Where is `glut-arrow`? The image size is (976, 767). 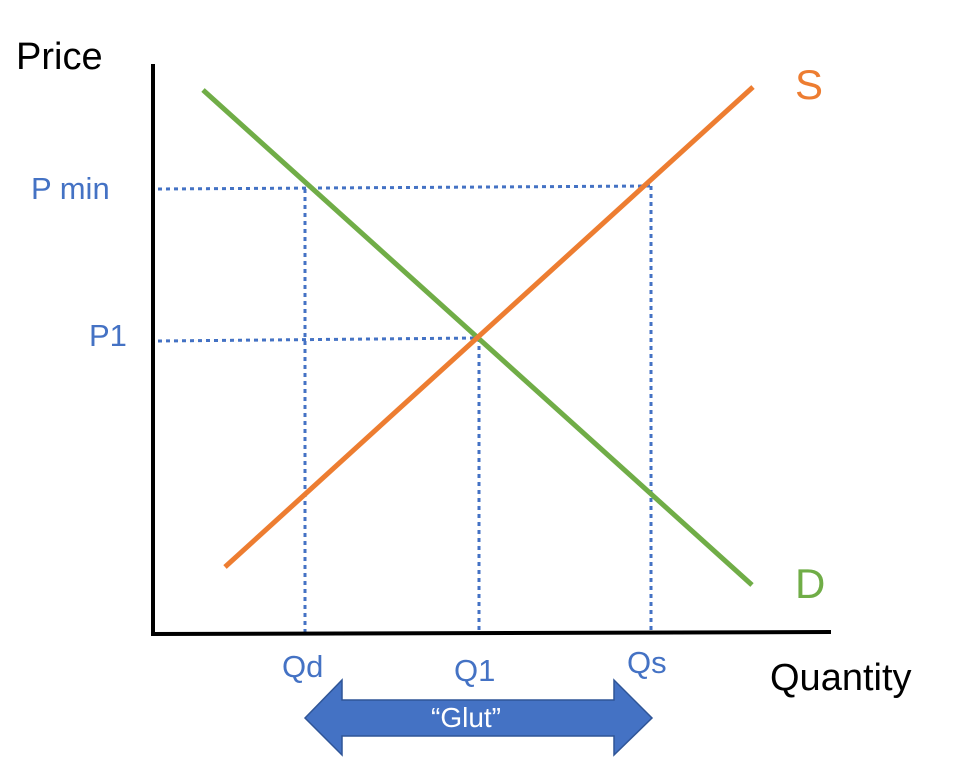
glut-arrow is located at coordinates (478, 717).